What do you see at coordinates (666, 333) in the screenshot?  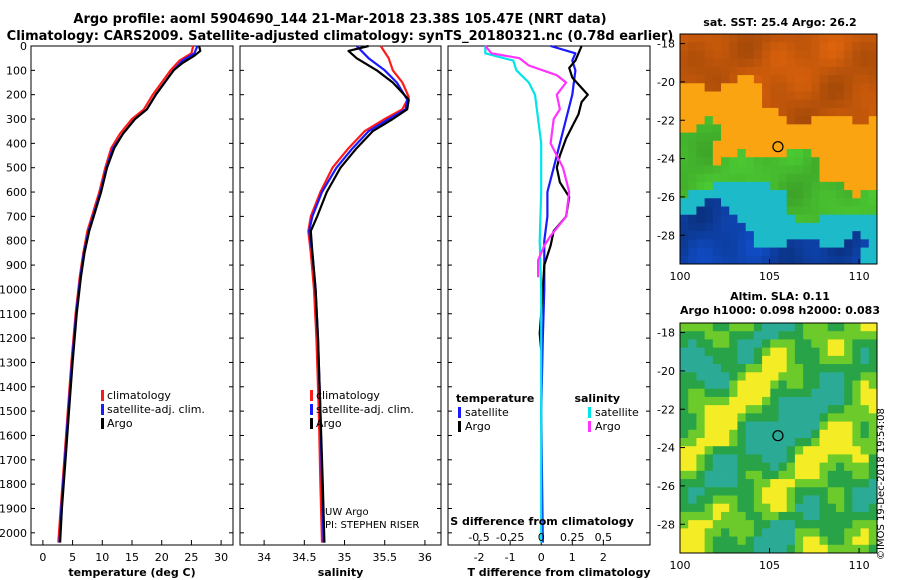 I see `map-y-tick-label--18: -18` at bounding box center [666, 333].